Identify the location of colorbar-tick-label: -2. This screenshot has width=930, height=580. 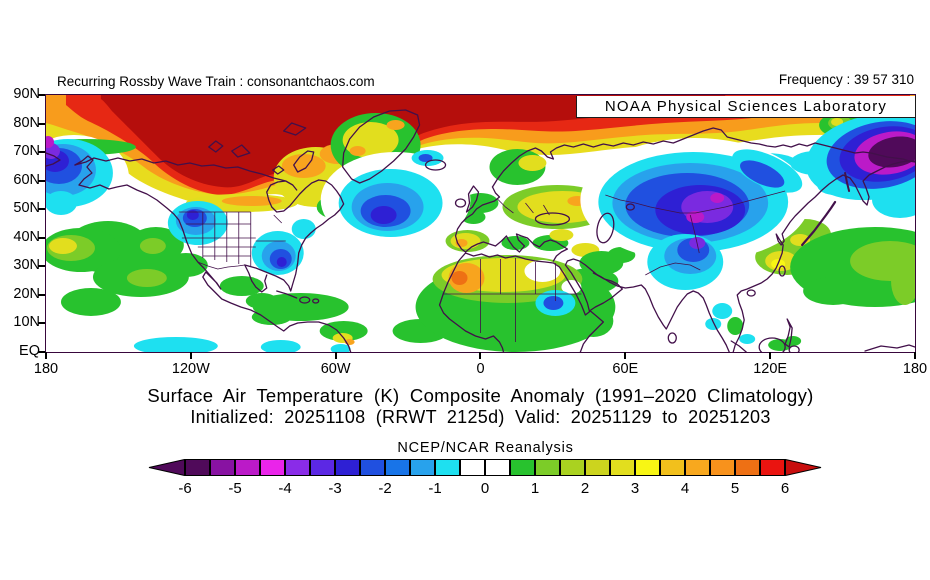
(385, 488).